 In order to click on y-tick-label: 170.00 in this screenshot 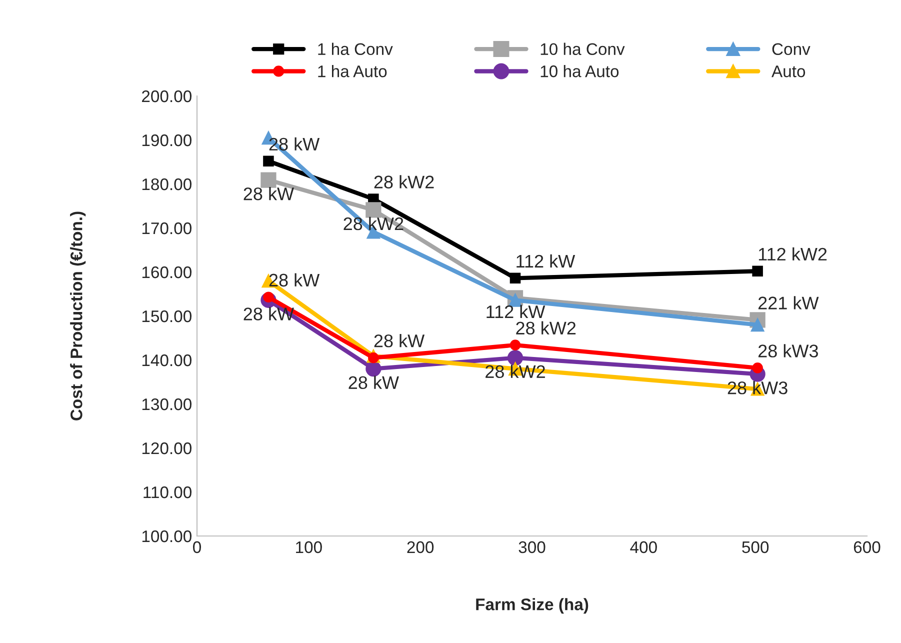, I will do `click(167, 228)`.